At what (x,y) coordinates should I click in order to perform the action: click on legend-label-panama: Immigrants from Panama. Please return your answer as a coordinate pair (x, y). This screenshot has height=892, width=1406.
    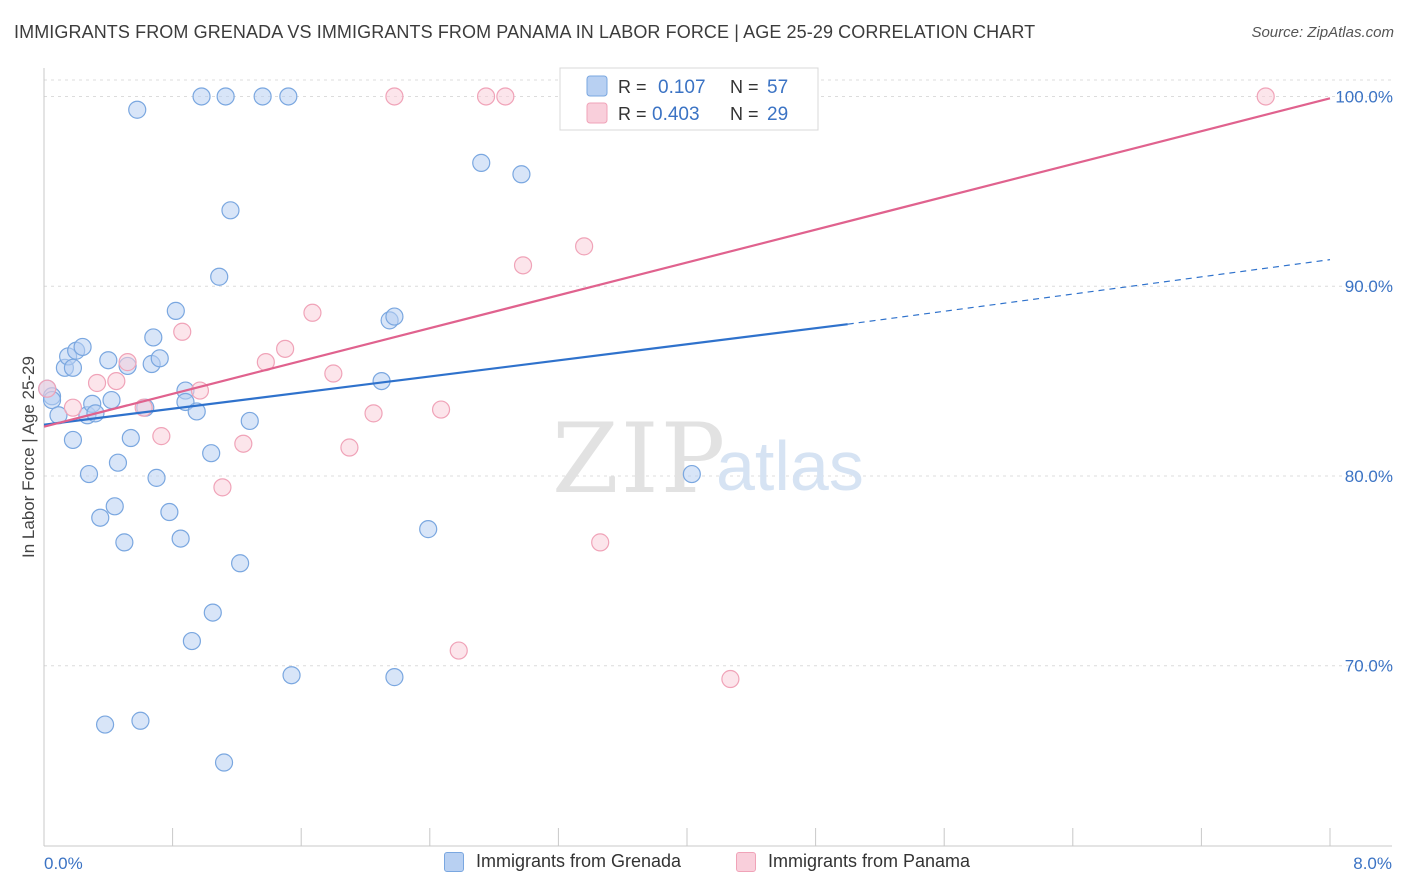
    Looking at the image, I should click on (869, 861).